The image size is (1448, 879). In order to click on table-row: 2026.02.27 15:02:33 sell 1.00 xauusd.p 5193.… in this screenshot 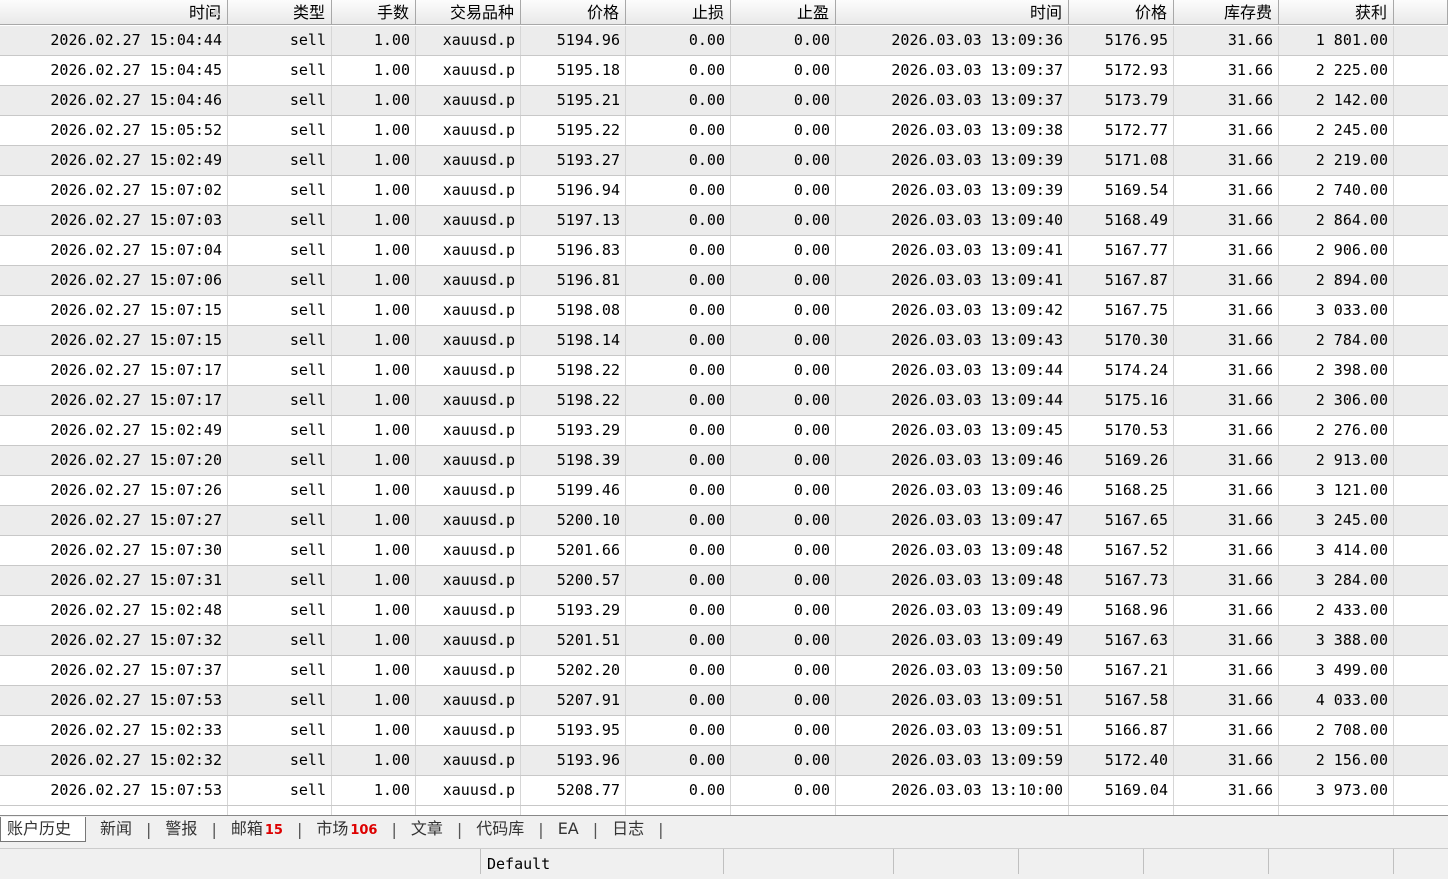, I will do `click(724, 731)`.